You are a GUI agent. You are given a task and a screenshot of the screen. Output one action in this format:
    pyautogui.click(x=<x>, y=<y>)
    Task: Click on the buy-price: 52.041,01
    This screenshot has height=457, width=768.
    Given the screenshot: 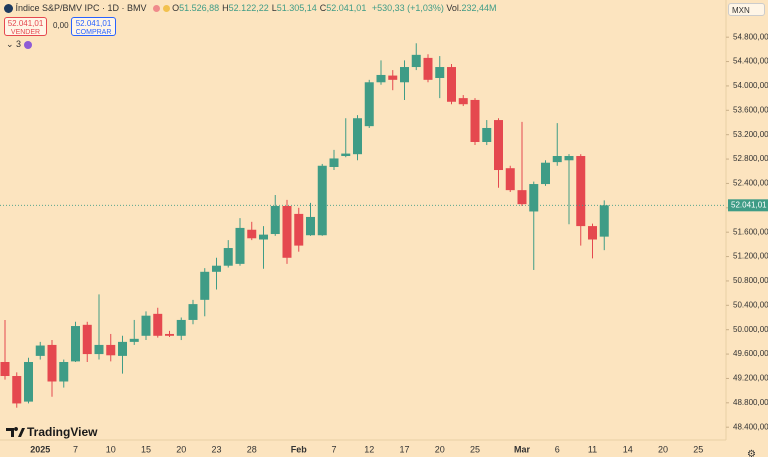 What is the action you would take?
    pyautogui.click(x=93, y=23)
    